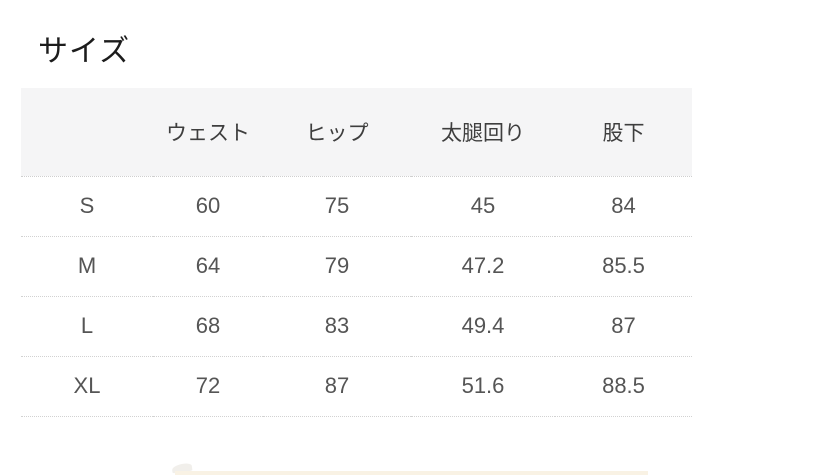 This screenshot has width=826, height=475. What do you see at coordinates (623, 386) in the screenshot?
I see `inseam-value: 88.5` at bounding box center [623, 386].